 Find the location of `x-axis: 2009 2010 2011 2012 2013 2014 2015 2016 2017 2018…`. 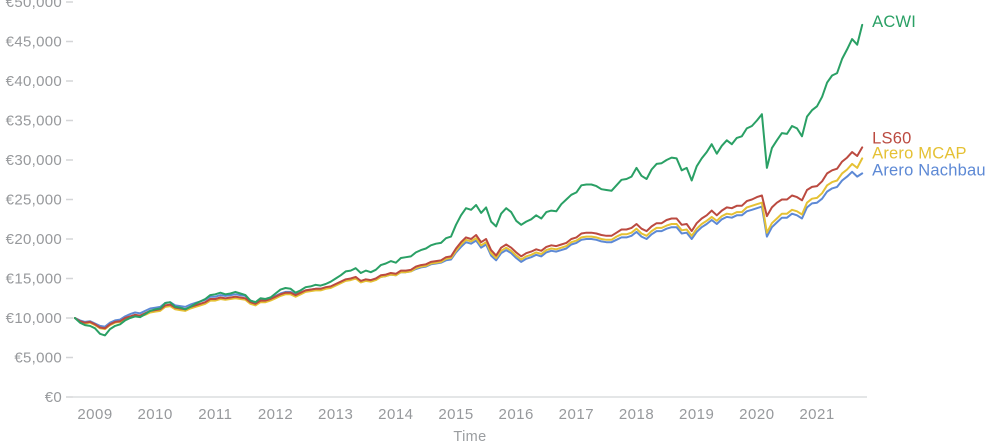

x-axis: 2009 2010 2011 2012 2013 2014 2015 2016 2017 2018… is located at coordinates (469, 409).